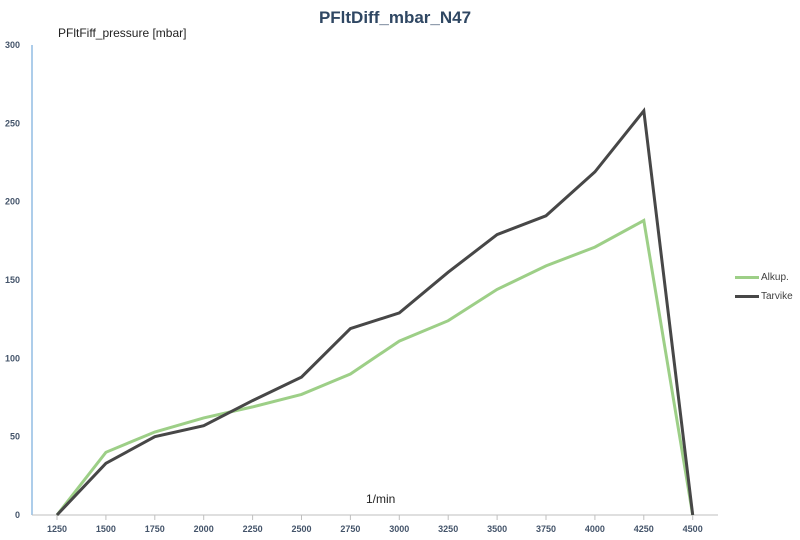 The height and width of the screenshot is (540, 800). What do you see at coordinates (693, 529) in the screenshot?
I see `x-tick-label: 4500` at bounding box center [693, 529].